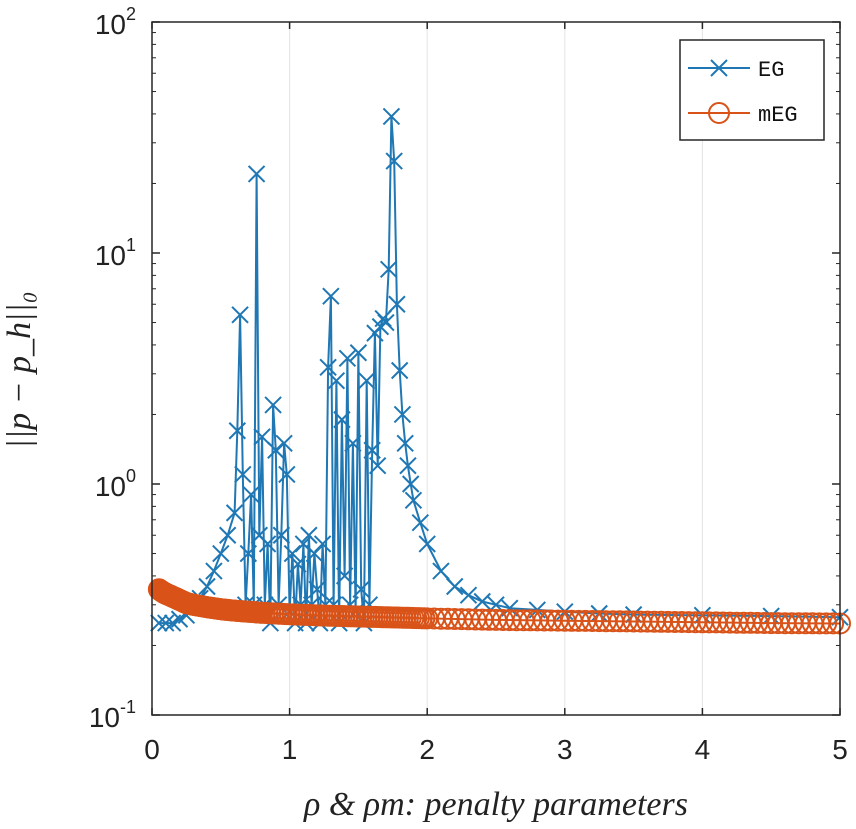  What do you see at coordinates (152, 749) in the screenshot?
I see `x-tick-label: 0` at bounding box center [152, 749].